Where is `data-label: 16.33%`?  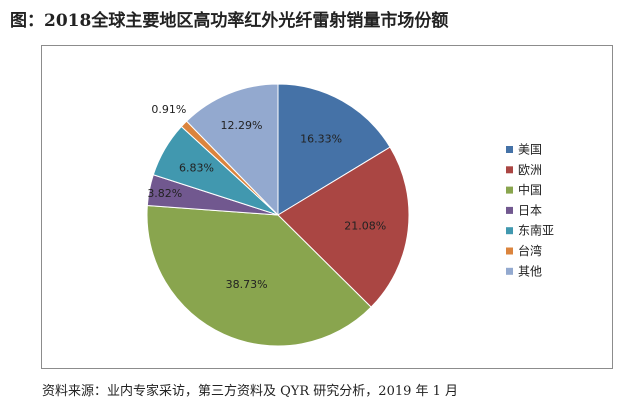
data-label: 16.33% is located at coordinates (321, 139).